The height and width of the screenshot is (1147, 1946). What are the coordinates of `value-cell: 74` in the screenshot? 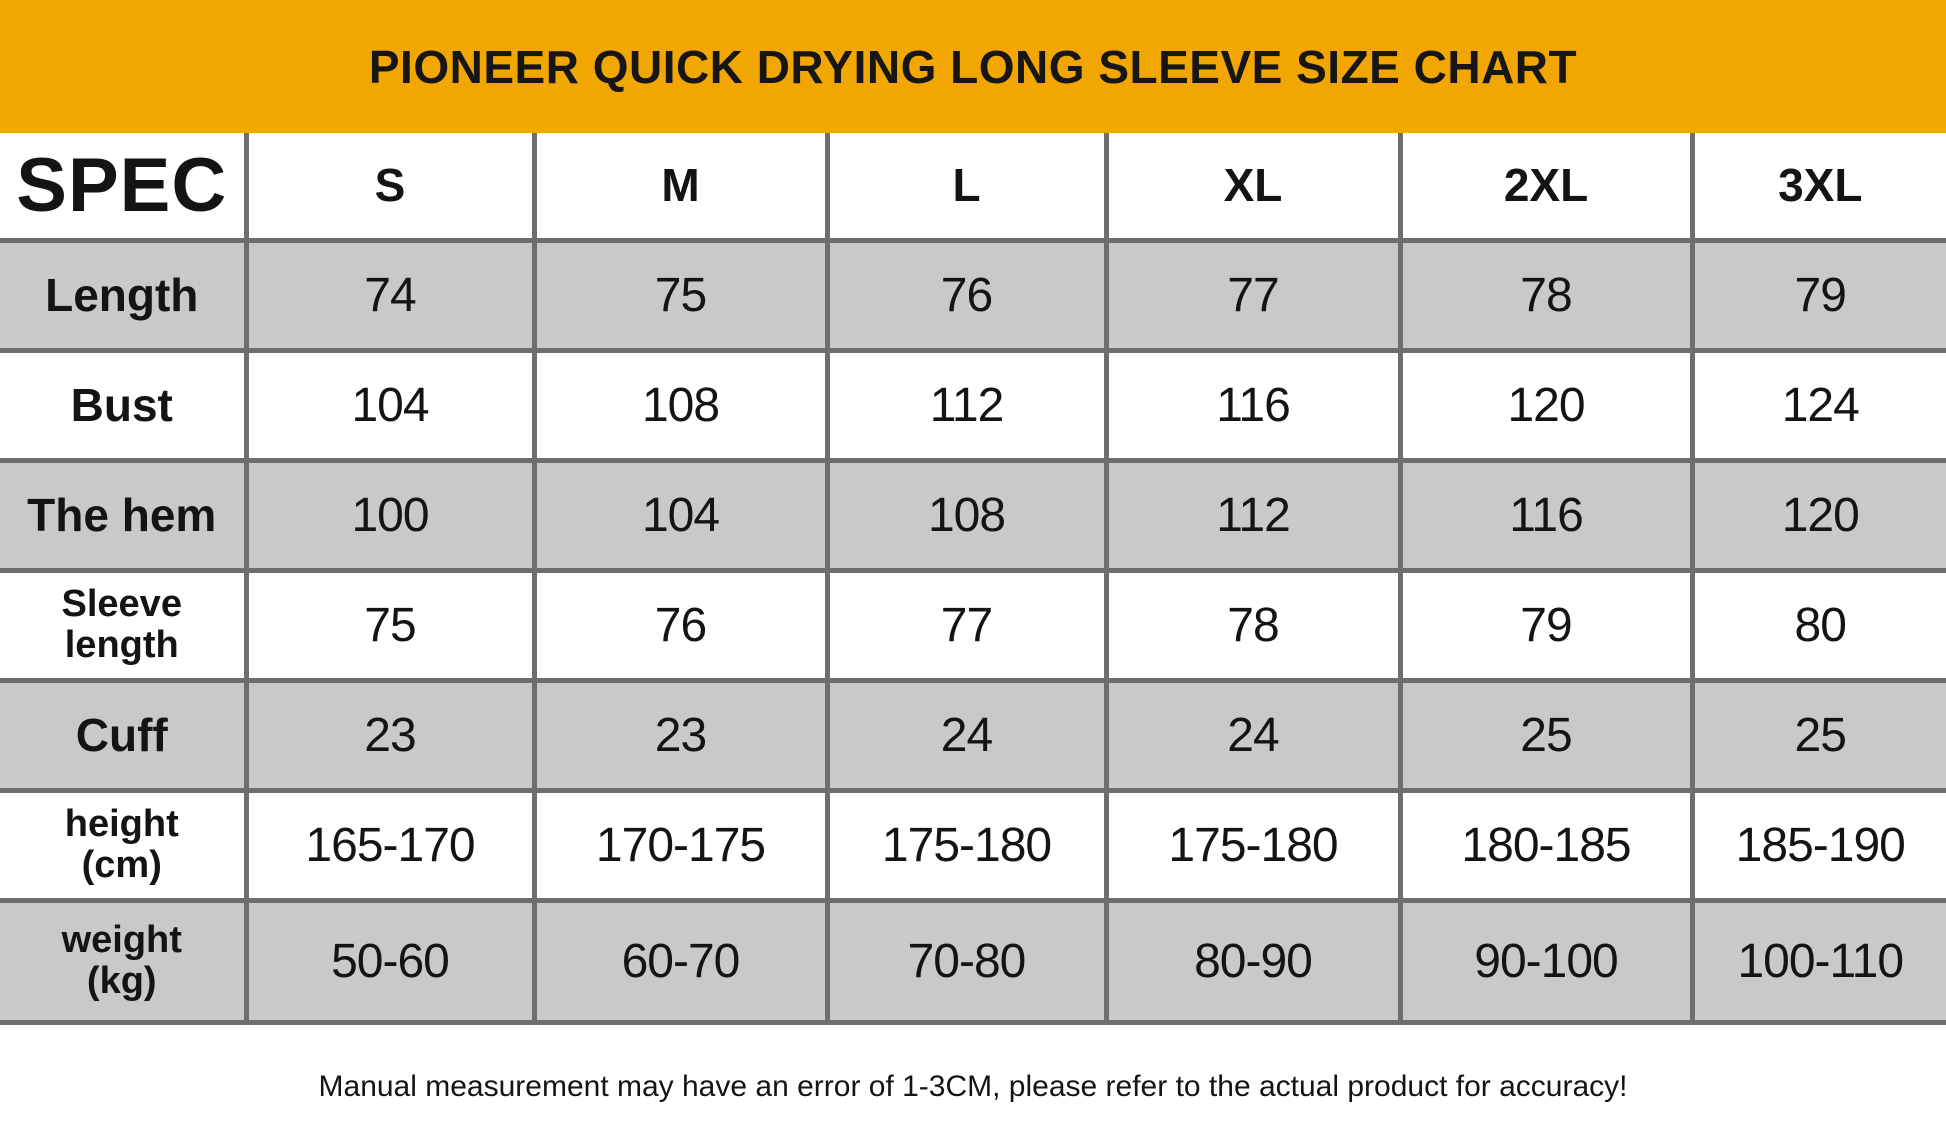 It's located at (390, 295).